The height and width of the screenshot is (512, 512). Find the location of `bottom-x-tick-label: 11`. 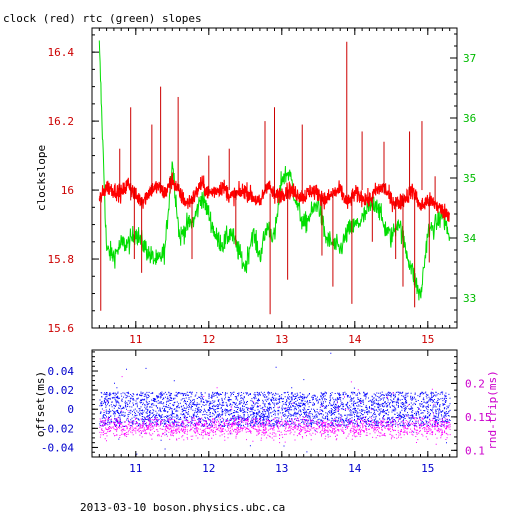

bottom-x-tick-label: 11 is located at coordinates (135, 468).